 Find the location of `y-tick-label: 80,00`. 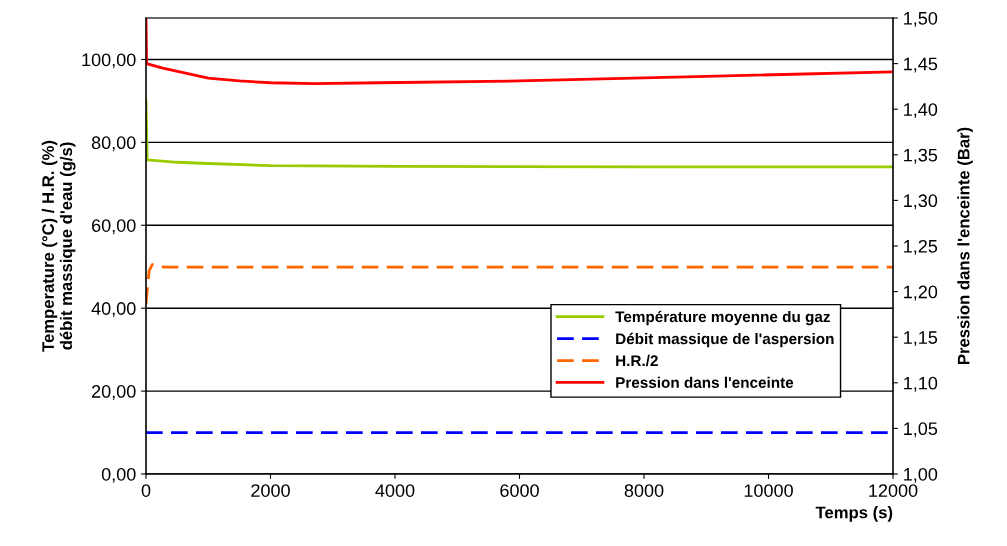

y-tick-label: 80,00 is located at coordinates (113, 144).